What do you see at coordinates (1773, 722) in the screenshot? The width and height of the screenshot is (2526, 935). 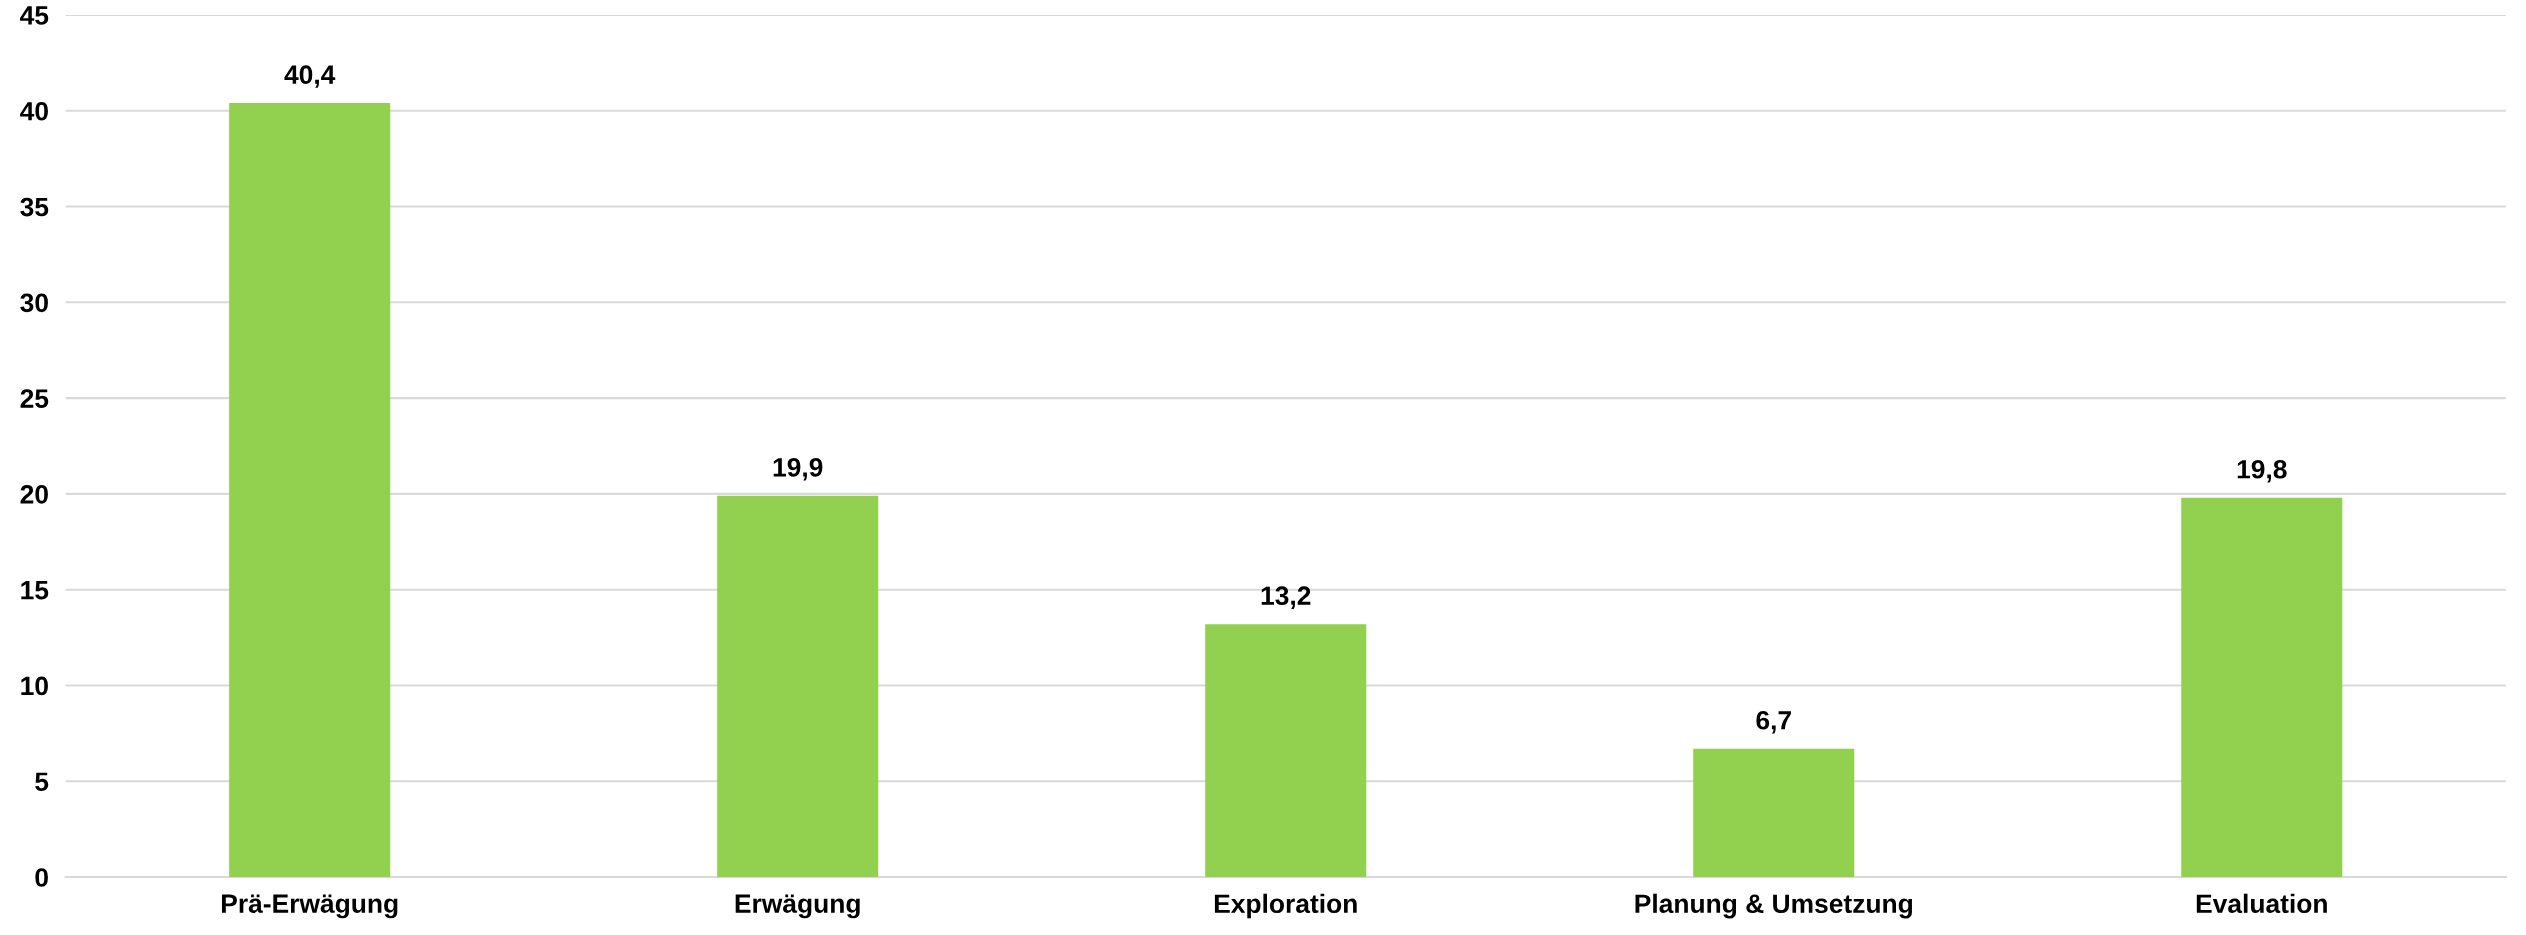 I see `data-label: 6,7` at bounding box center [1773, 722].